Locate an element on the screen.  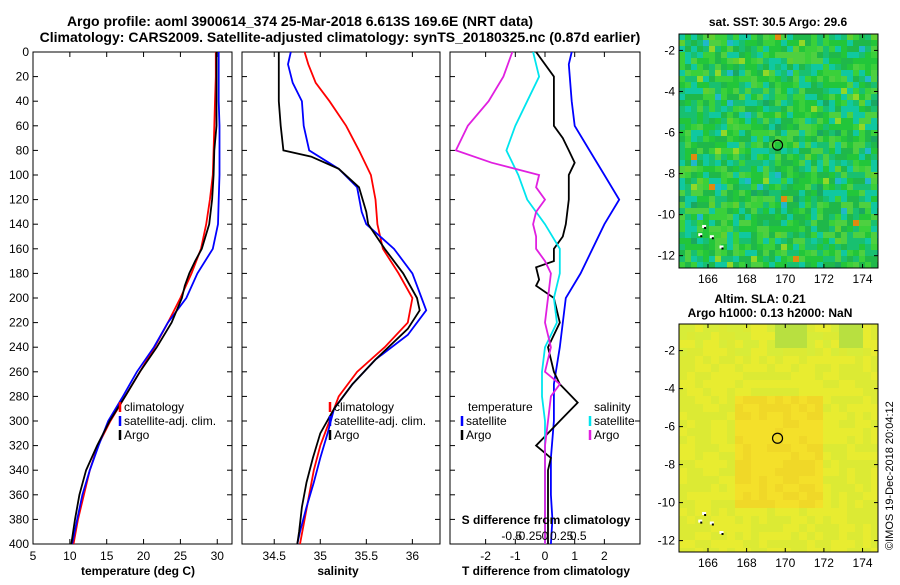
temperature-xlabel: temperature (deg C) is located at coordinates (138, 571).